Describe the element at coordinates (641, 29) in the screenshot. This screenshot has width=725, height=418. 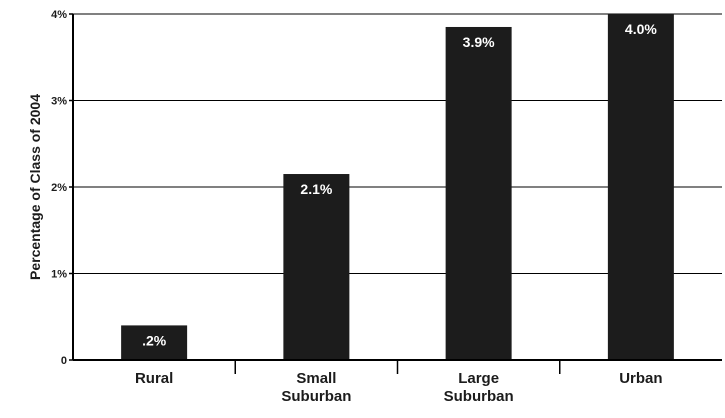
I see `data-label: 4.0%` at that location.